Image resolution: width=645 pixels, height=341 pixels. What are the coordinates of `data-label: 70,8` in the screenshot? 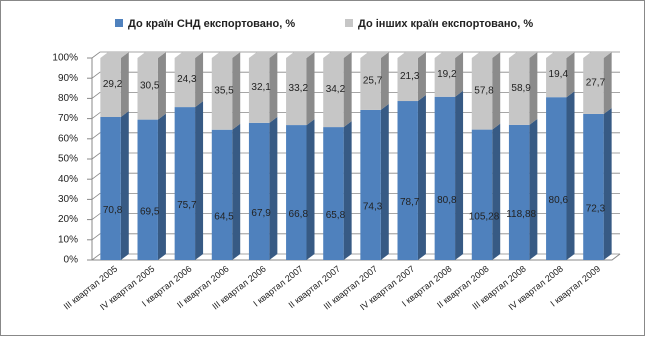 It's located at (113, 210).